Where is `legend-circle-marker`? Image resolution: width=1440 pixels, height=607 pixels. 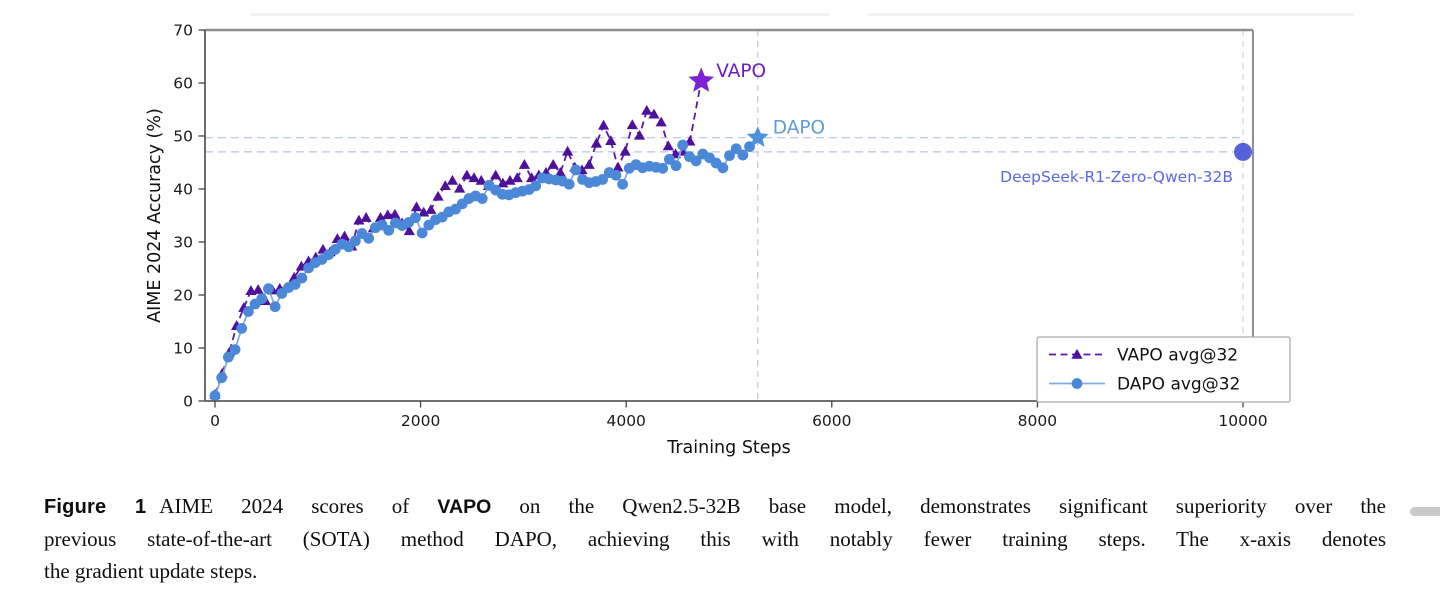 legend-circle-marker is located at coordinates (1077, 383).